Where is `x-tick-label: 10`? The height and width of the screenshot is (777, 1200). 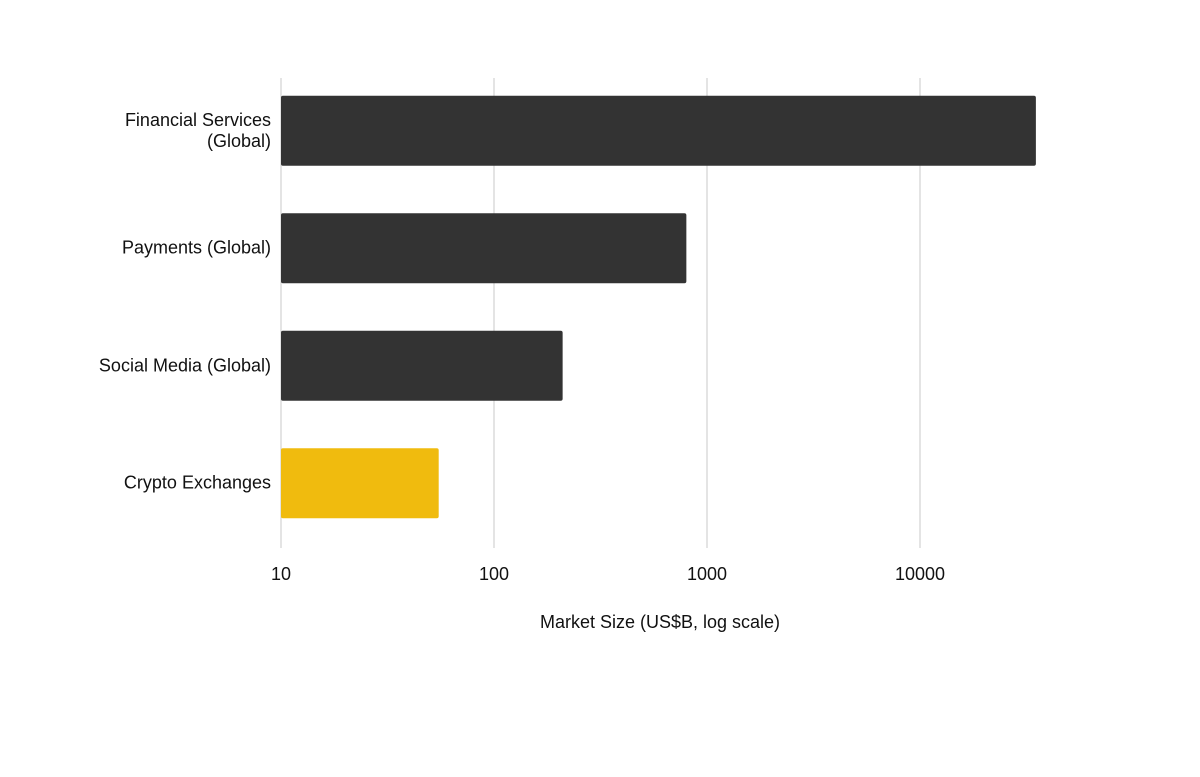 x-tick-label: 10 is located at coordinates (281, 574).